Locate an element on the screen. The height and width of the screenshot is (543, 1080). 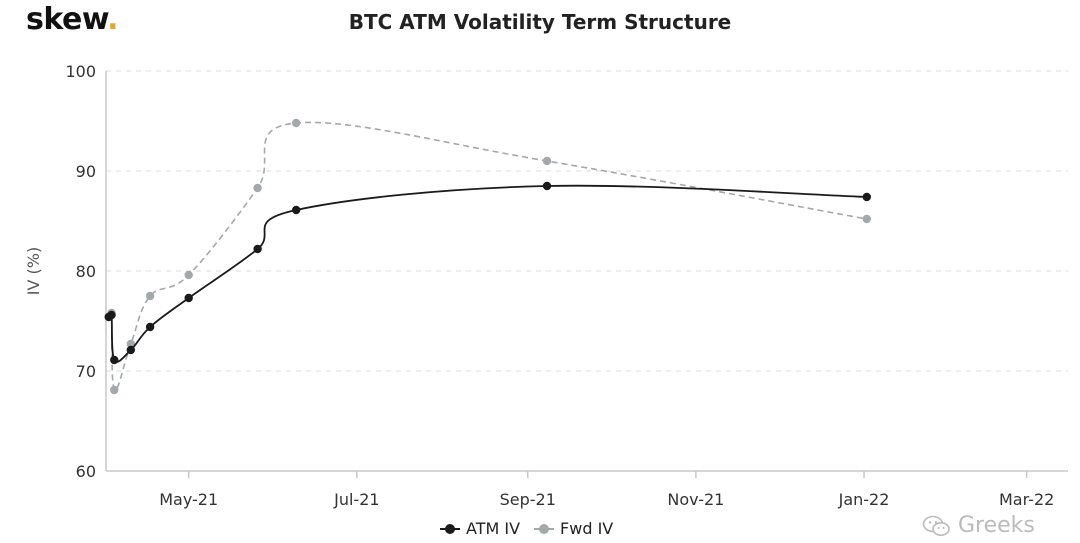
x-tick-label-May-21: May-21 is located at coordinates (188, 499).